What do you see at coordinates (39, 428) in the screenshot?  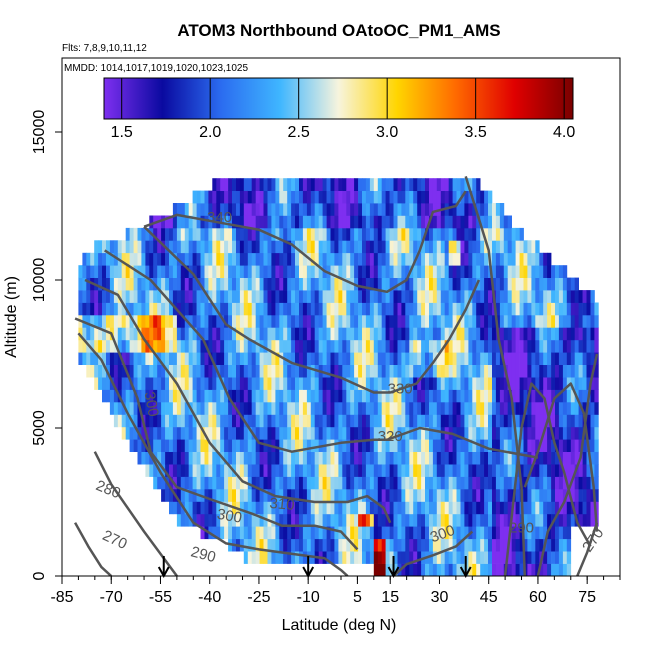 I see `y-tick-label: 5000` at bounding box center [39, 428].